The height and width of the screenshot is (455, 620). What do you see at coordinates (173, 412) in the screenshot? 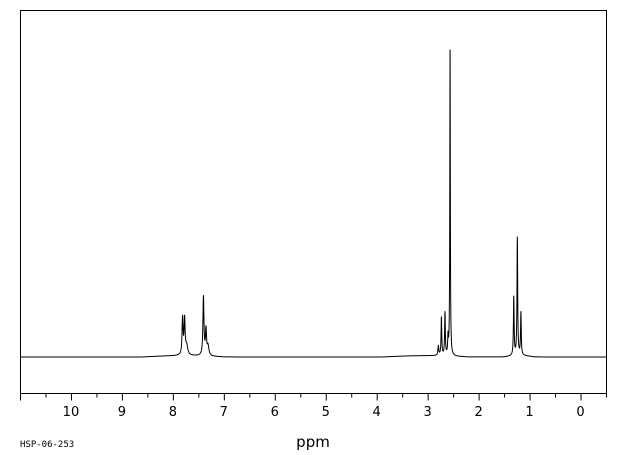
I see `x-tick-label: 8` at bounding box center [173, 412].